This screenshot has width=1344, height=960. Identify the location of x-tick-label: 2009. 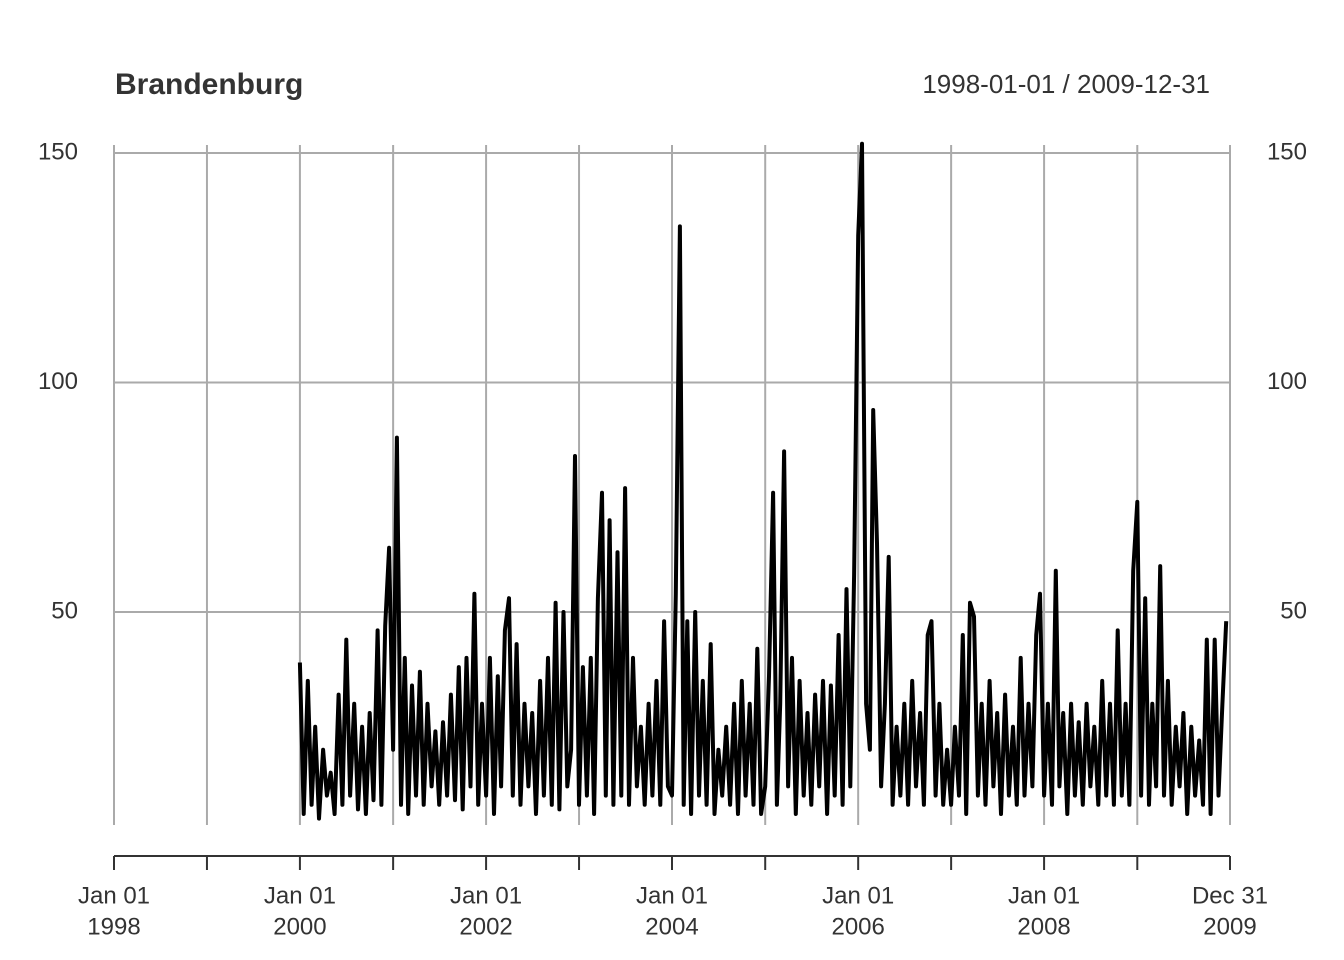
(1229, 926).